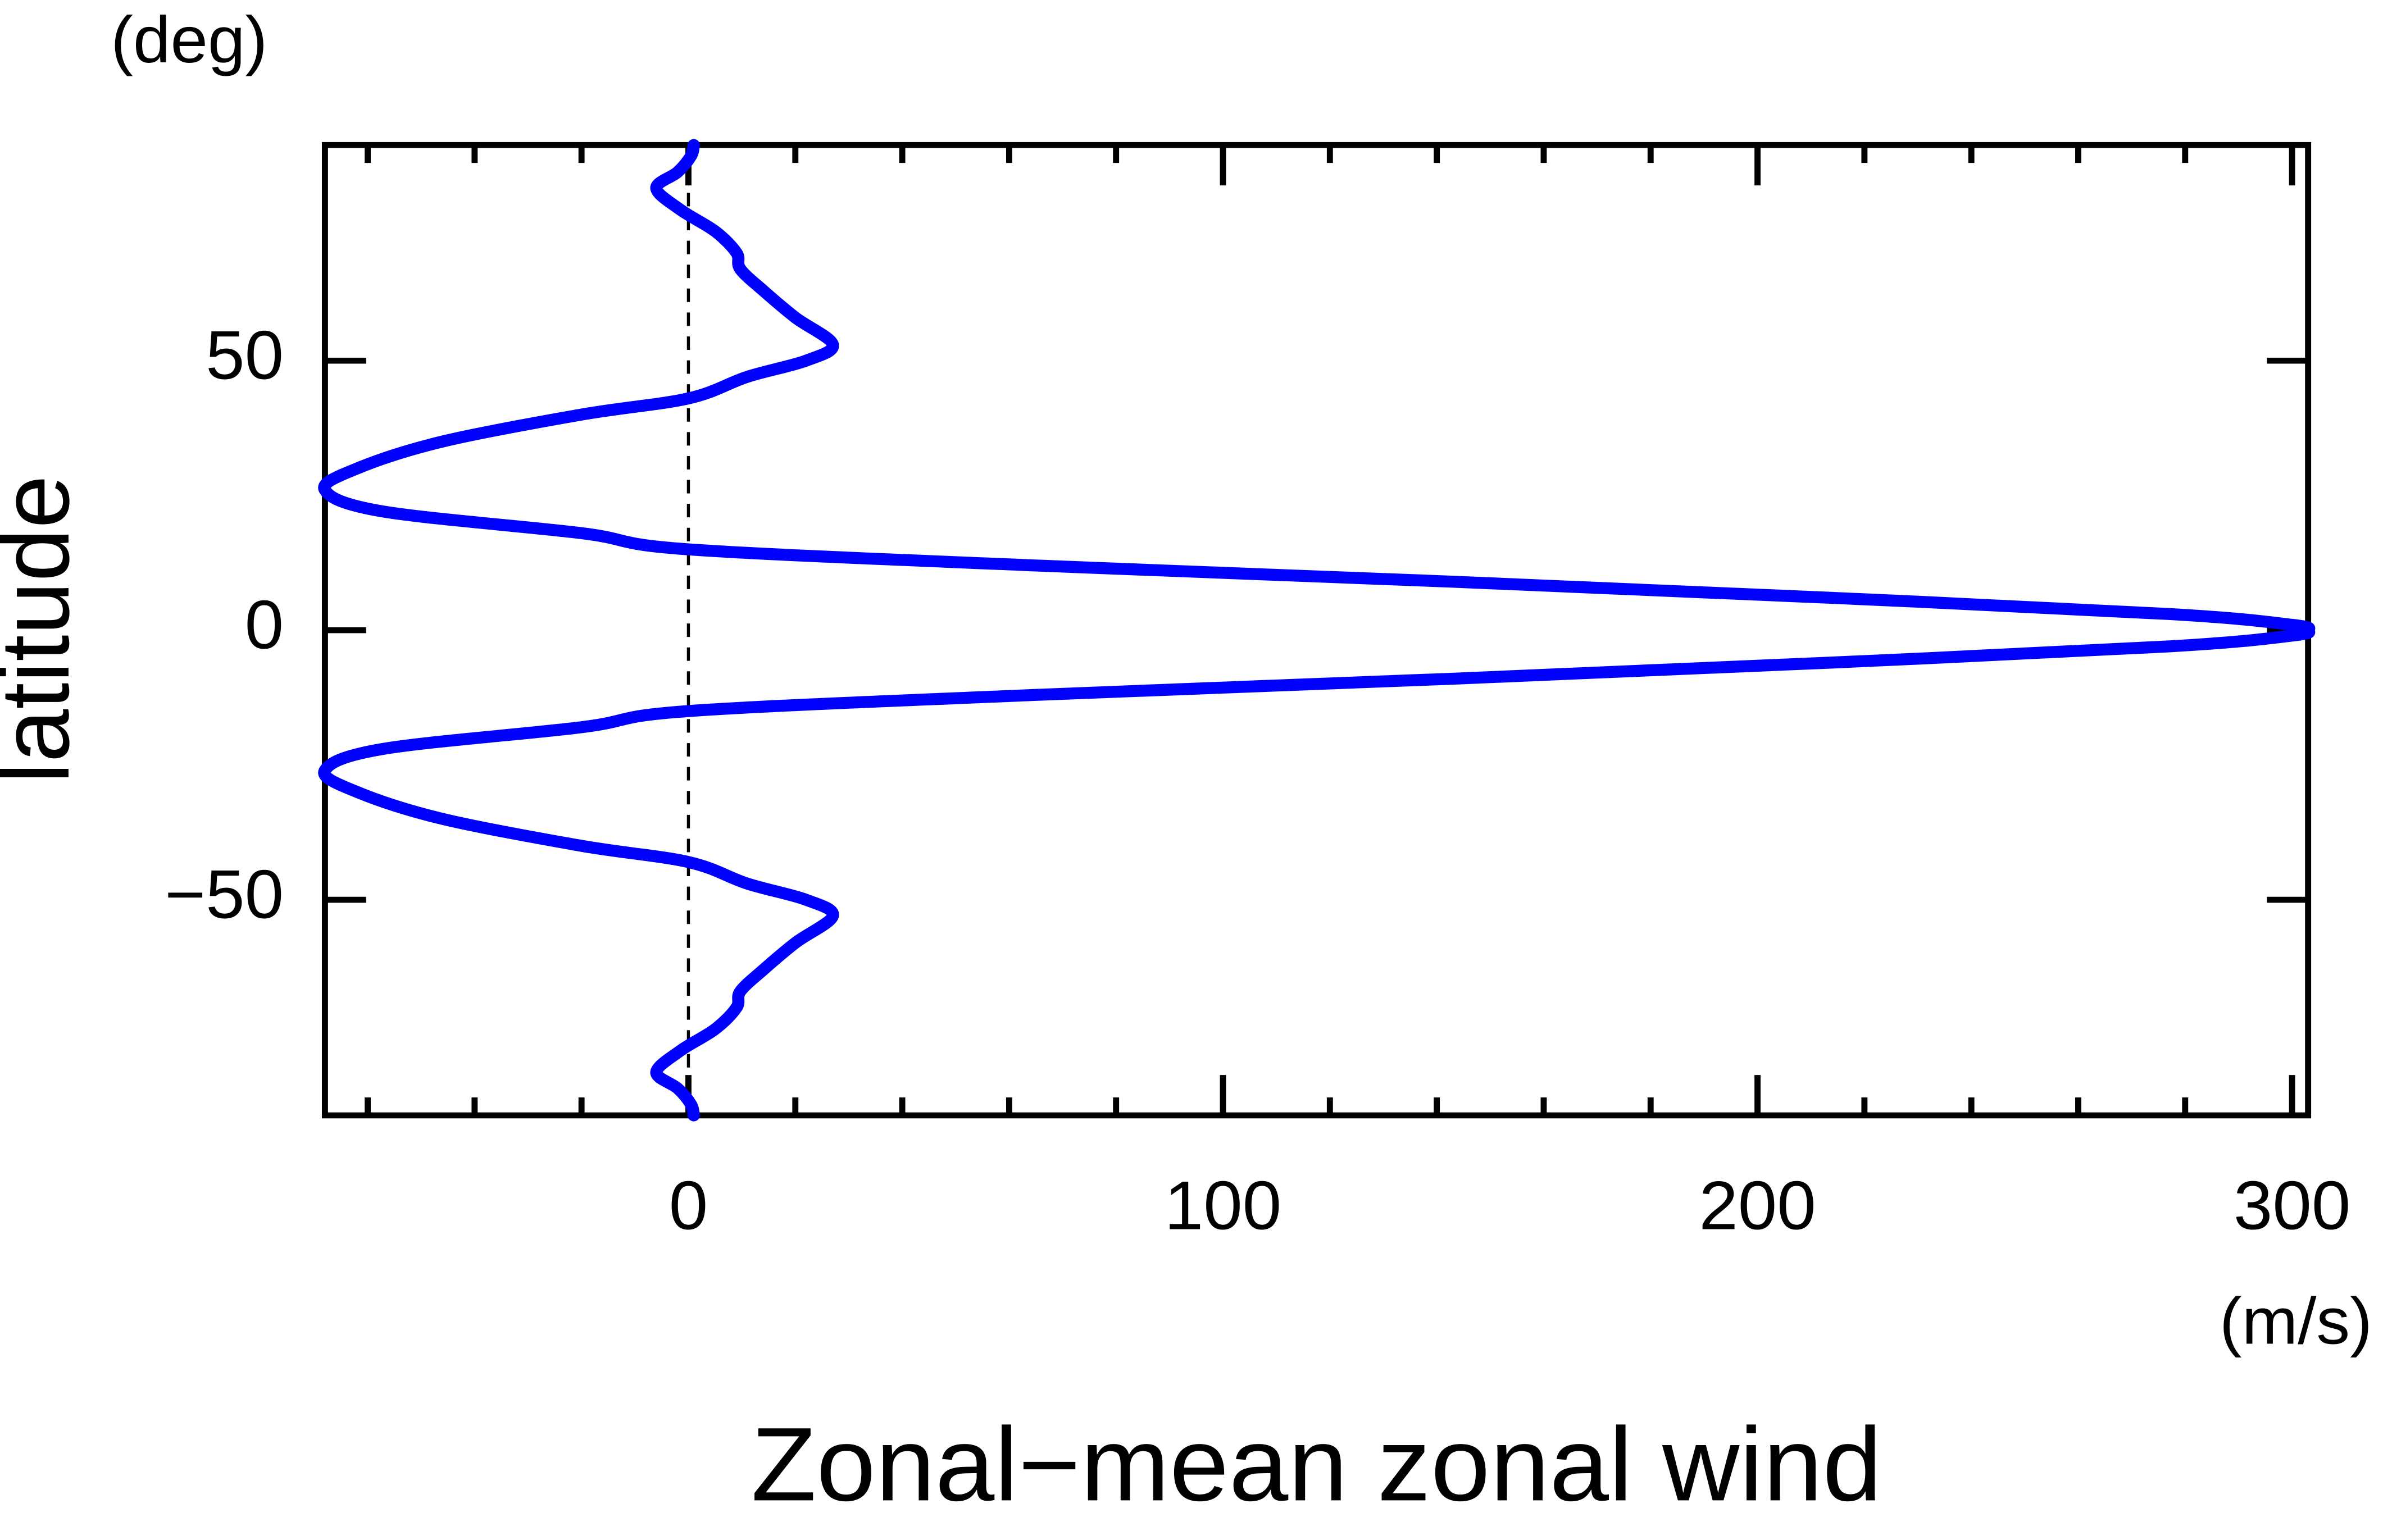 Image resolution: width=2392 pixels, height=1540 pixels. I want to click on x-axis-unit: (m/s), so click(2296, 1321).